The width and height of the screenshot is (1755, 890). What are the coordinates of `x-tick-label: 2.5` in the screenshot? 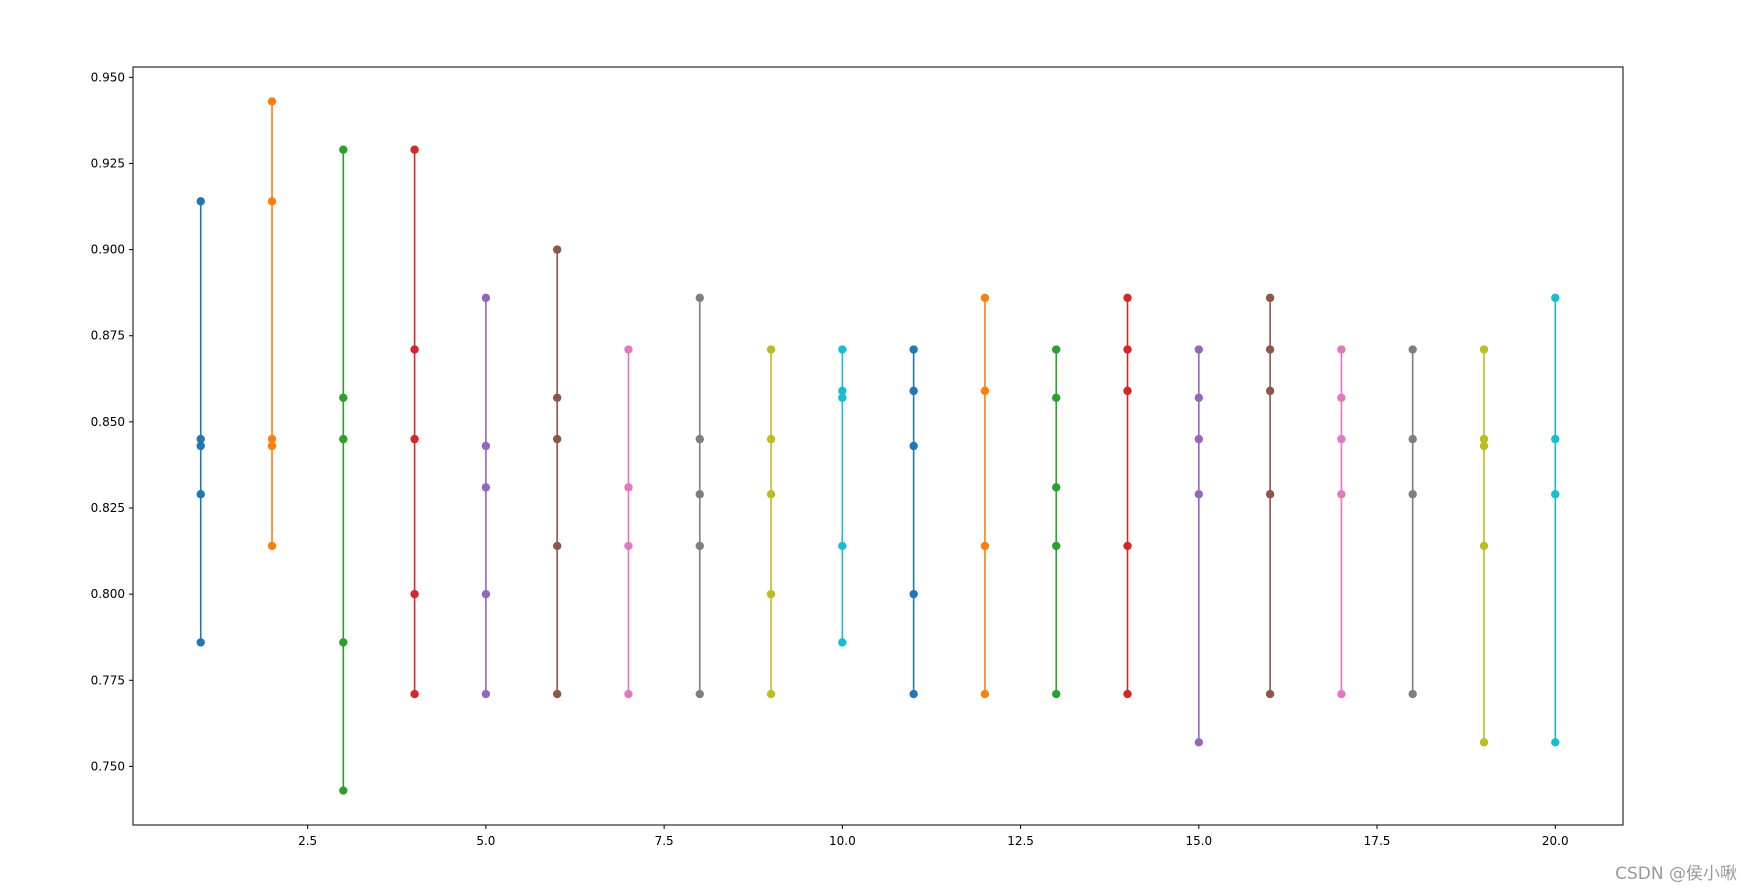 It's located at (307, 841).